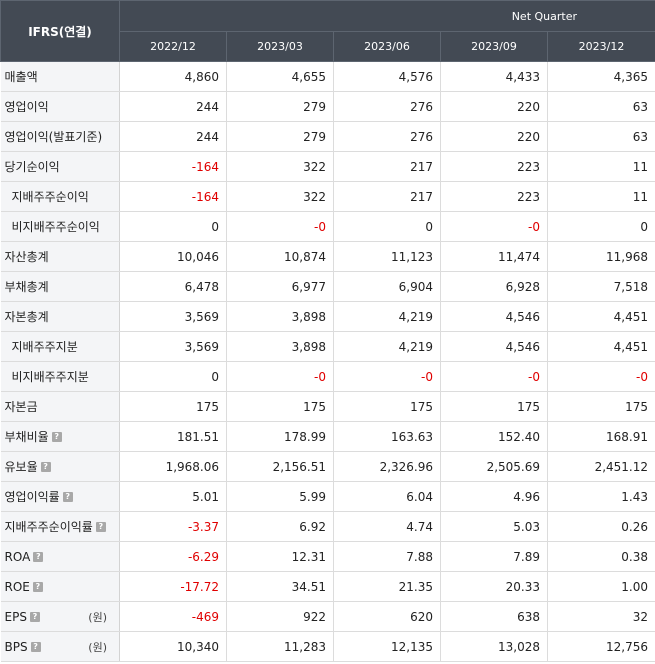  Describe the element at coordinates (173, 286) in the screenshot. I see `value-cell: 6,478` at that location.